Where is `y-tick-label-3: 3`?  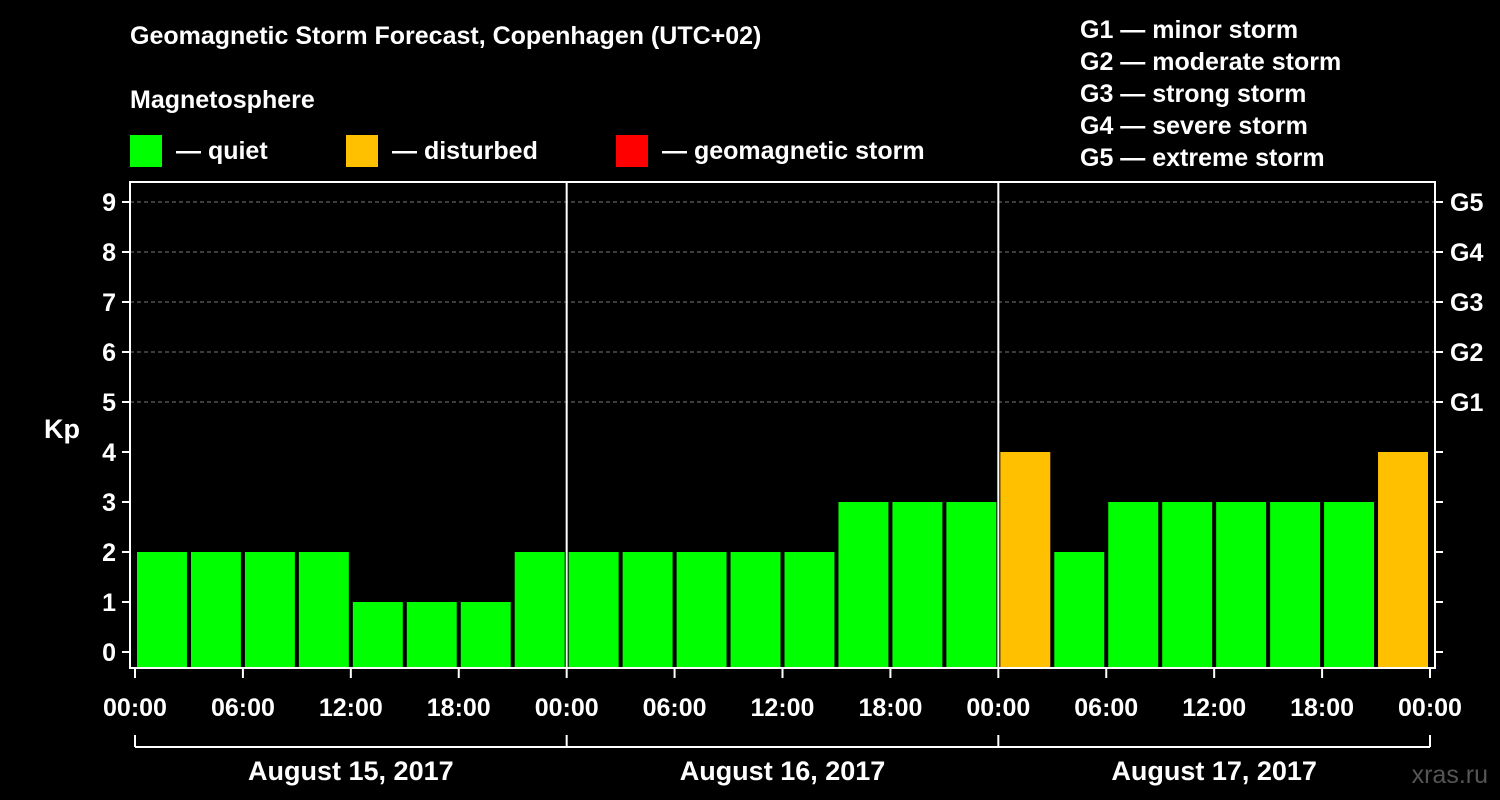 y-tick-label-3: 3 is located at coordinates (109, 503).